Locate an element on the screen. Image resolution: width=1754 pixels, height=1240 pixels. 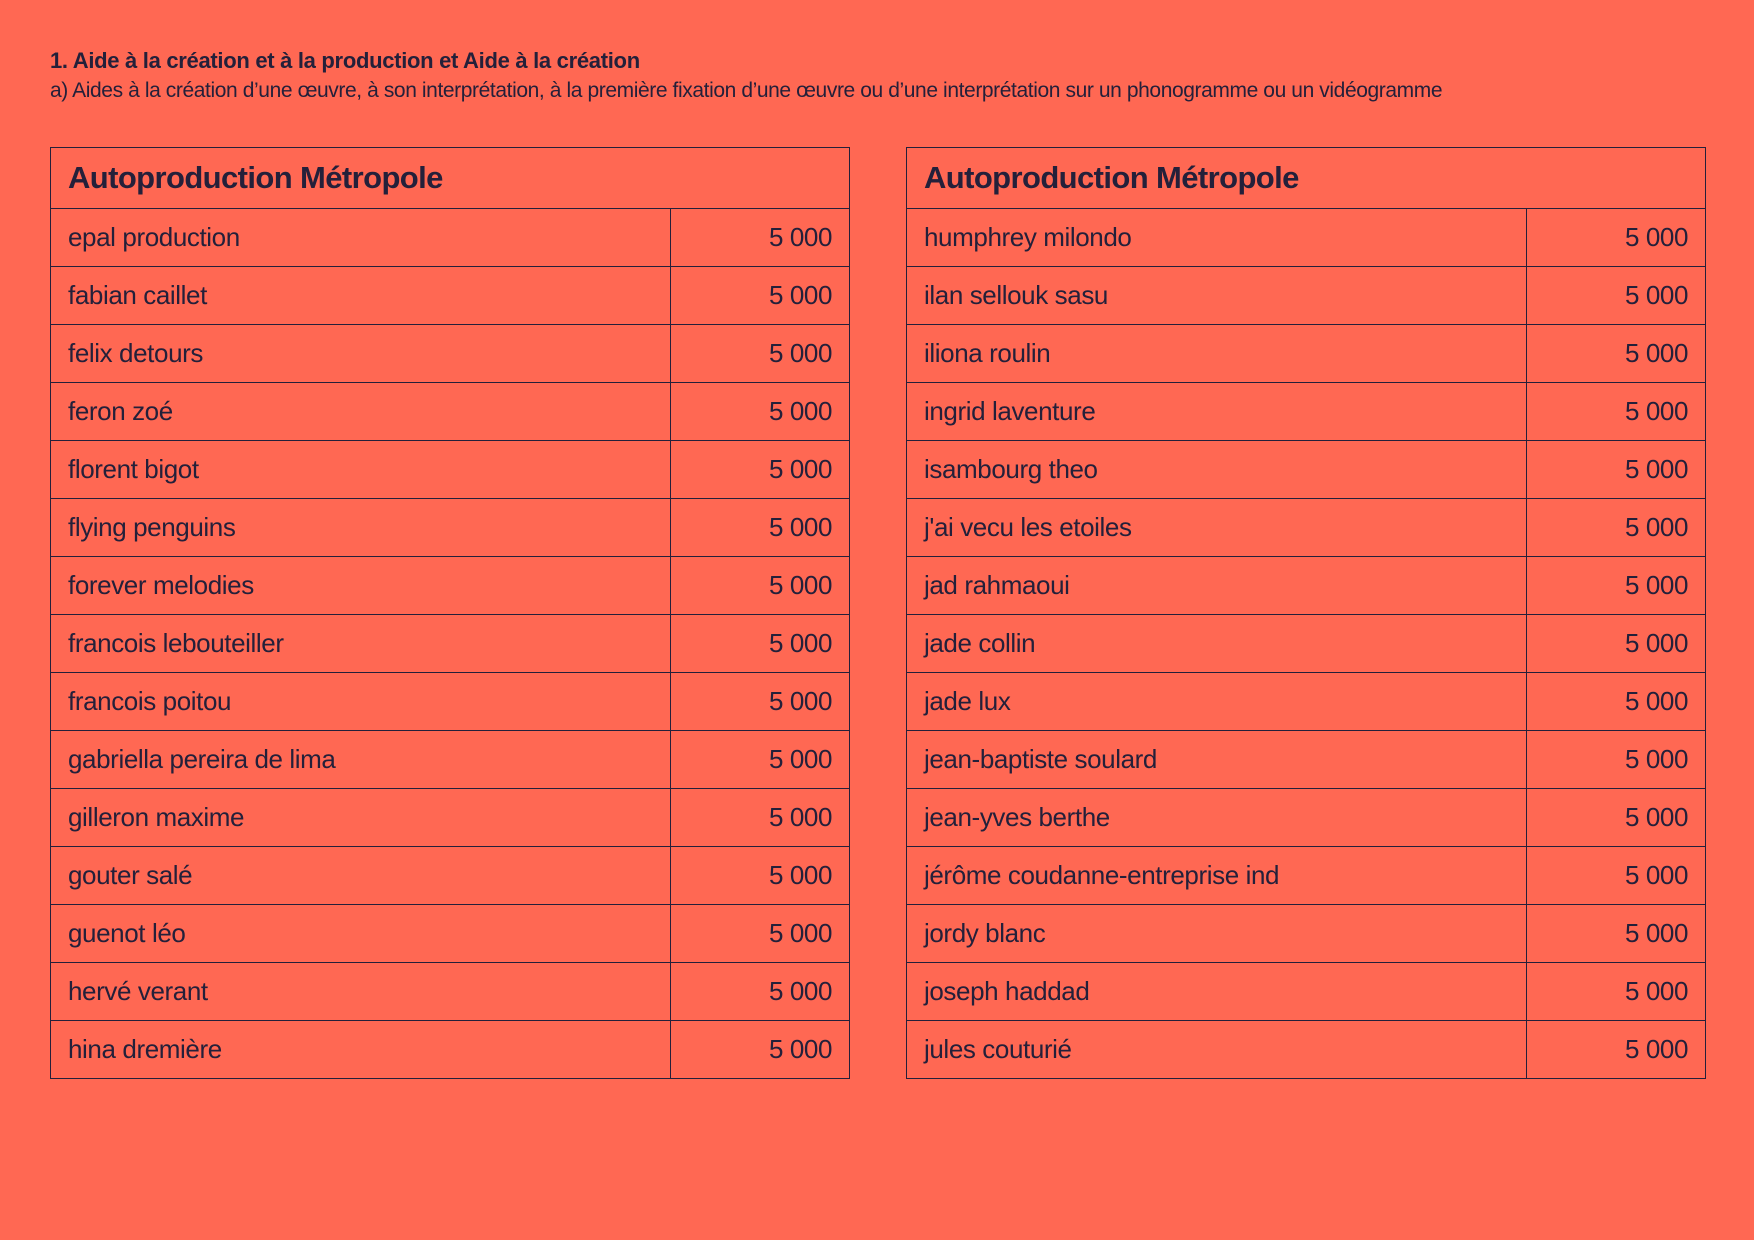
table-row: jean-baptiste soulard 5 000 is located at coordinates (1306, 759).